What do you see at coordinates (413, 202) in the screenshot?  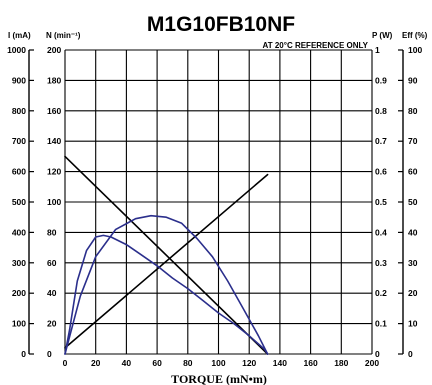 I see `efficiency-axis-tick-label: 50` at bounding box center [413, 202].